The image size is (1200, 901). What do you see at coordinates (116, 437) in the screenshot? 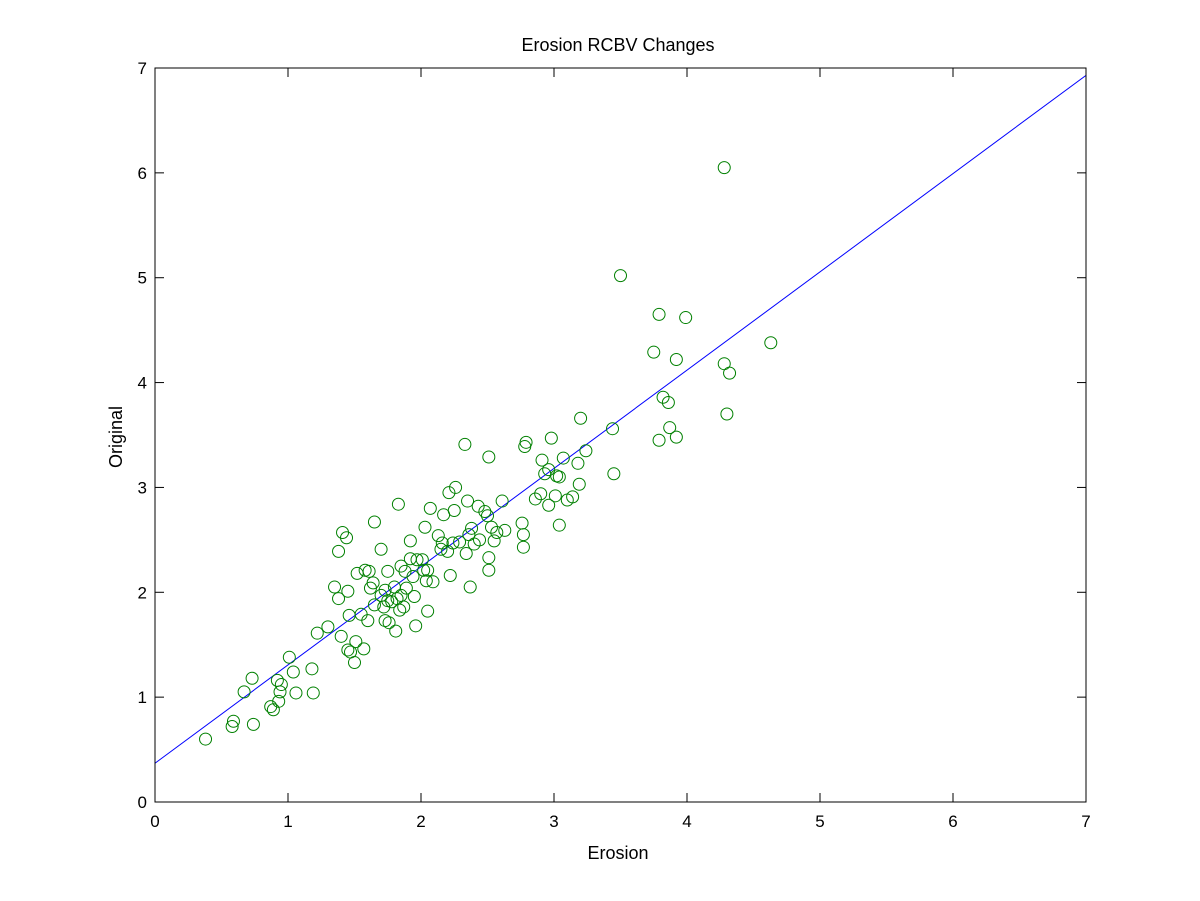
I see `y-axis-title: Original` at bounding box center [116, 437].